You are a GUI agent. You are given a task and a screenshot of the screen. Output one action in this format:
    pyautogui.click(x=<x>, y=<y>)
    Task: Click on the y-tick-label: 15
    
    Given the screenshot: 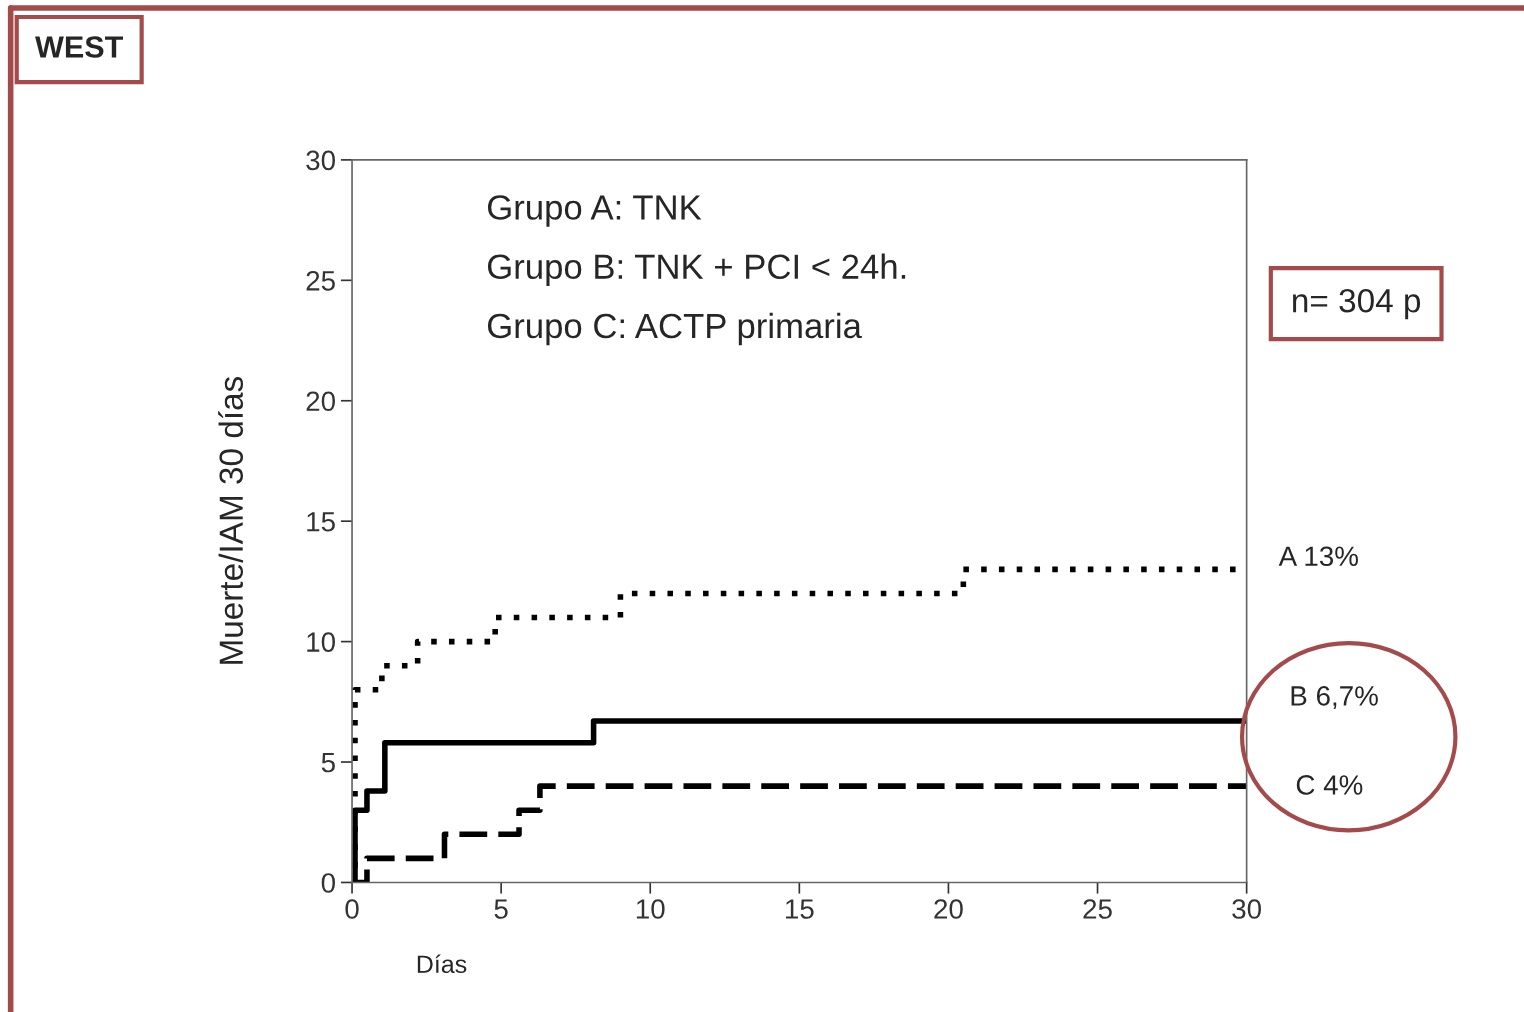 What is the action you would take?
    pyautogui.click(x=321, y=522)
    